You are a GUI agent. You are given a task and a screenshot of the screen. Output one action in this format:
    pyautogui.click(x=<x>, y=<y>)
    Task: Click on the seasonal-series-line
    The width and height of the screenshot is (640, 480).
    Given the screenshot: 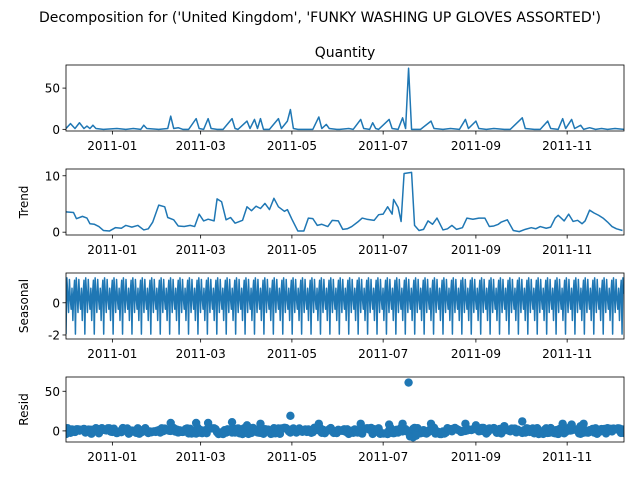 What is the action you would take?
    pyautogui.click(x=345, y=306)
    